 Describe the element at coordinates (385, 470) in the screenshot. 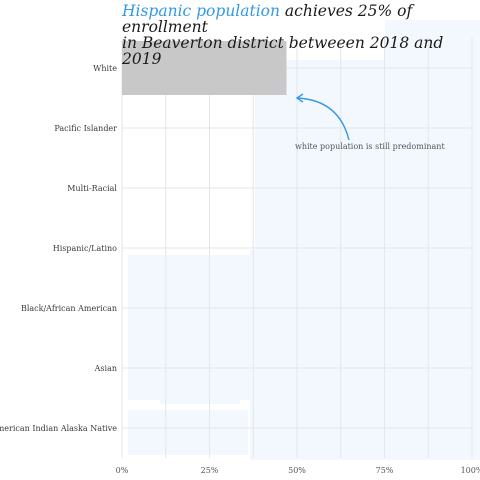

I see `x-tick-label: 75%` at that location.